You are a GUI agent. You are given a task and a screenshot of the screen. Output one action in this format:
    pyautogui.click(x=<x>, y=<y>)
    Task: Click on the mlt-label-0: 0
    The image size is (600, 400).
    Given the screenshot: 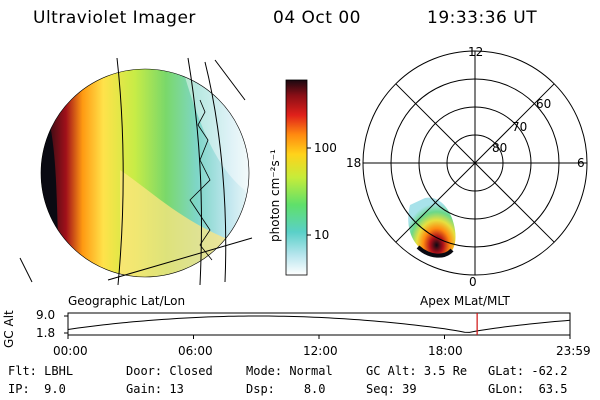 What is the action you would take?
    pyautogui.click(x=473, y=282)
    